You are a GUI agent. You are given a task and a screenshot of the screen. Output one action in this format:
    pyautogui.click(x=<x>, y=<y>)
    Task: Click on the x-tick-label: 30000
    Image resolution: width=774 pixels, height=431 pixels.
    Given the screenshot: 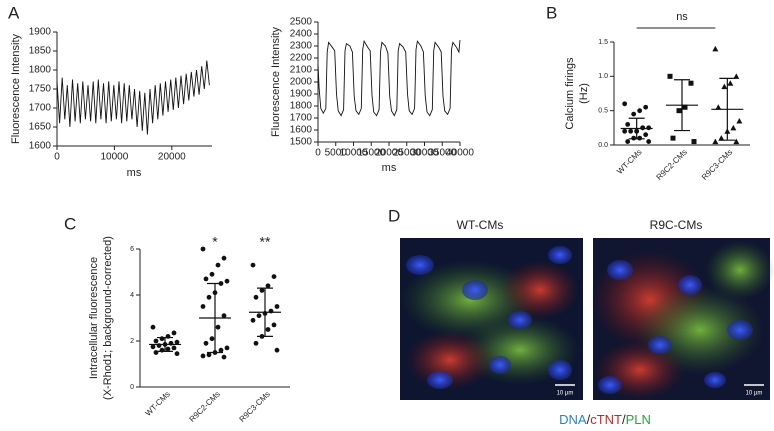 What is the action you would take?
    pyautogui.click(x=425, y=153)
    